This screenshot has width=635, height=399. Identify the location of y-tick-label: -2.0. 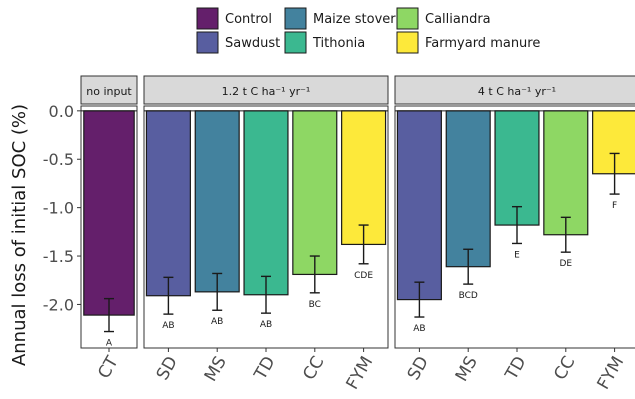
(58, 304).